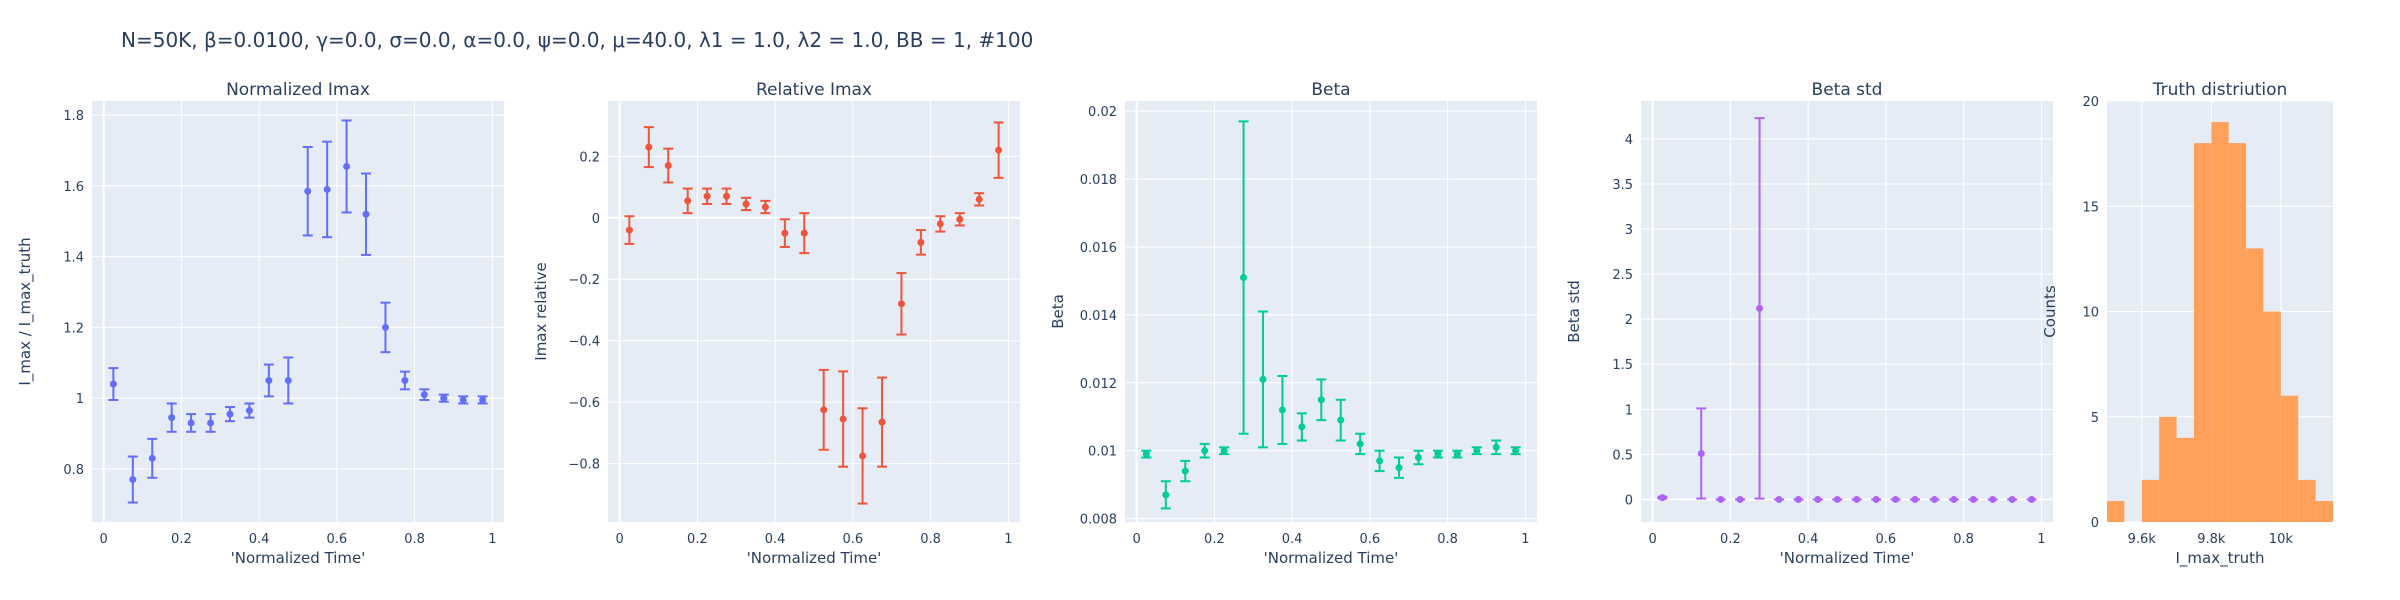 The height and width of the screenshot is (600, 2400). What do you see at coordinates (1525, 539) in the screenshot?
I see `x-tick-label: 1` at bounding box center [1525, 539].